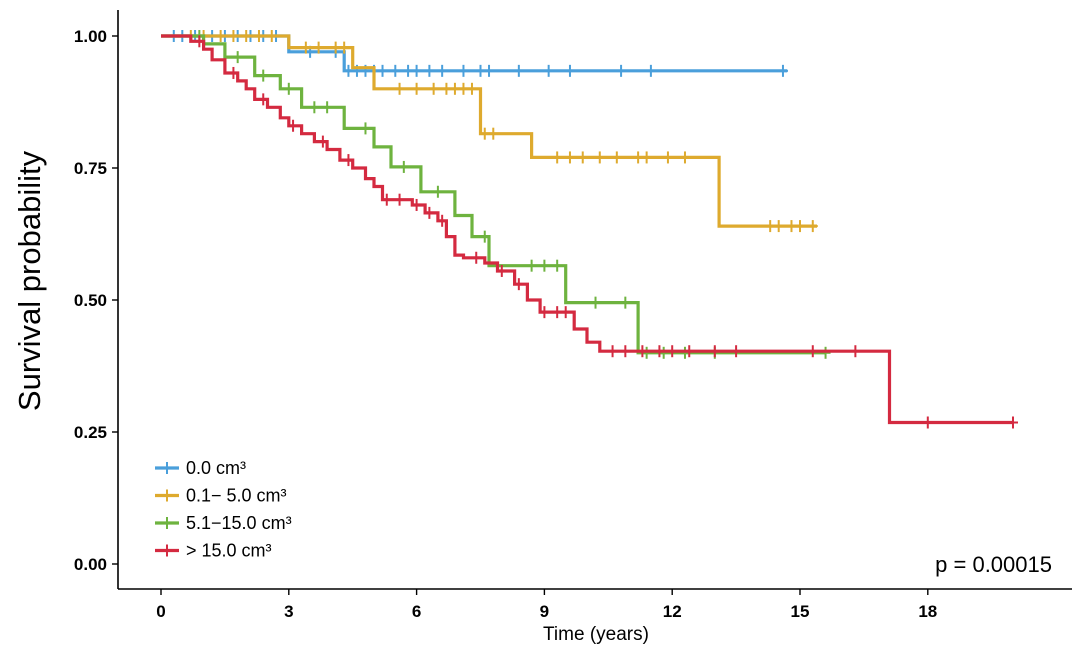 The height and width of the screenshot is (651, 1080). Describe the element at coordinates (221, 496) in the screenshot. I see `legend-item: 0.1− 5.0 cm³` at that location.